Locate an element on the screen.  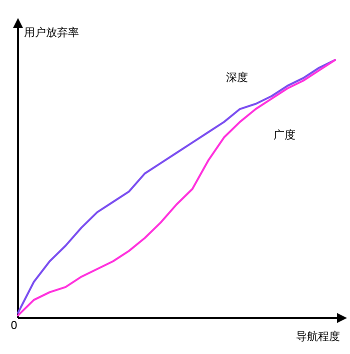
text: 0 is located at coordinates (14, 325).